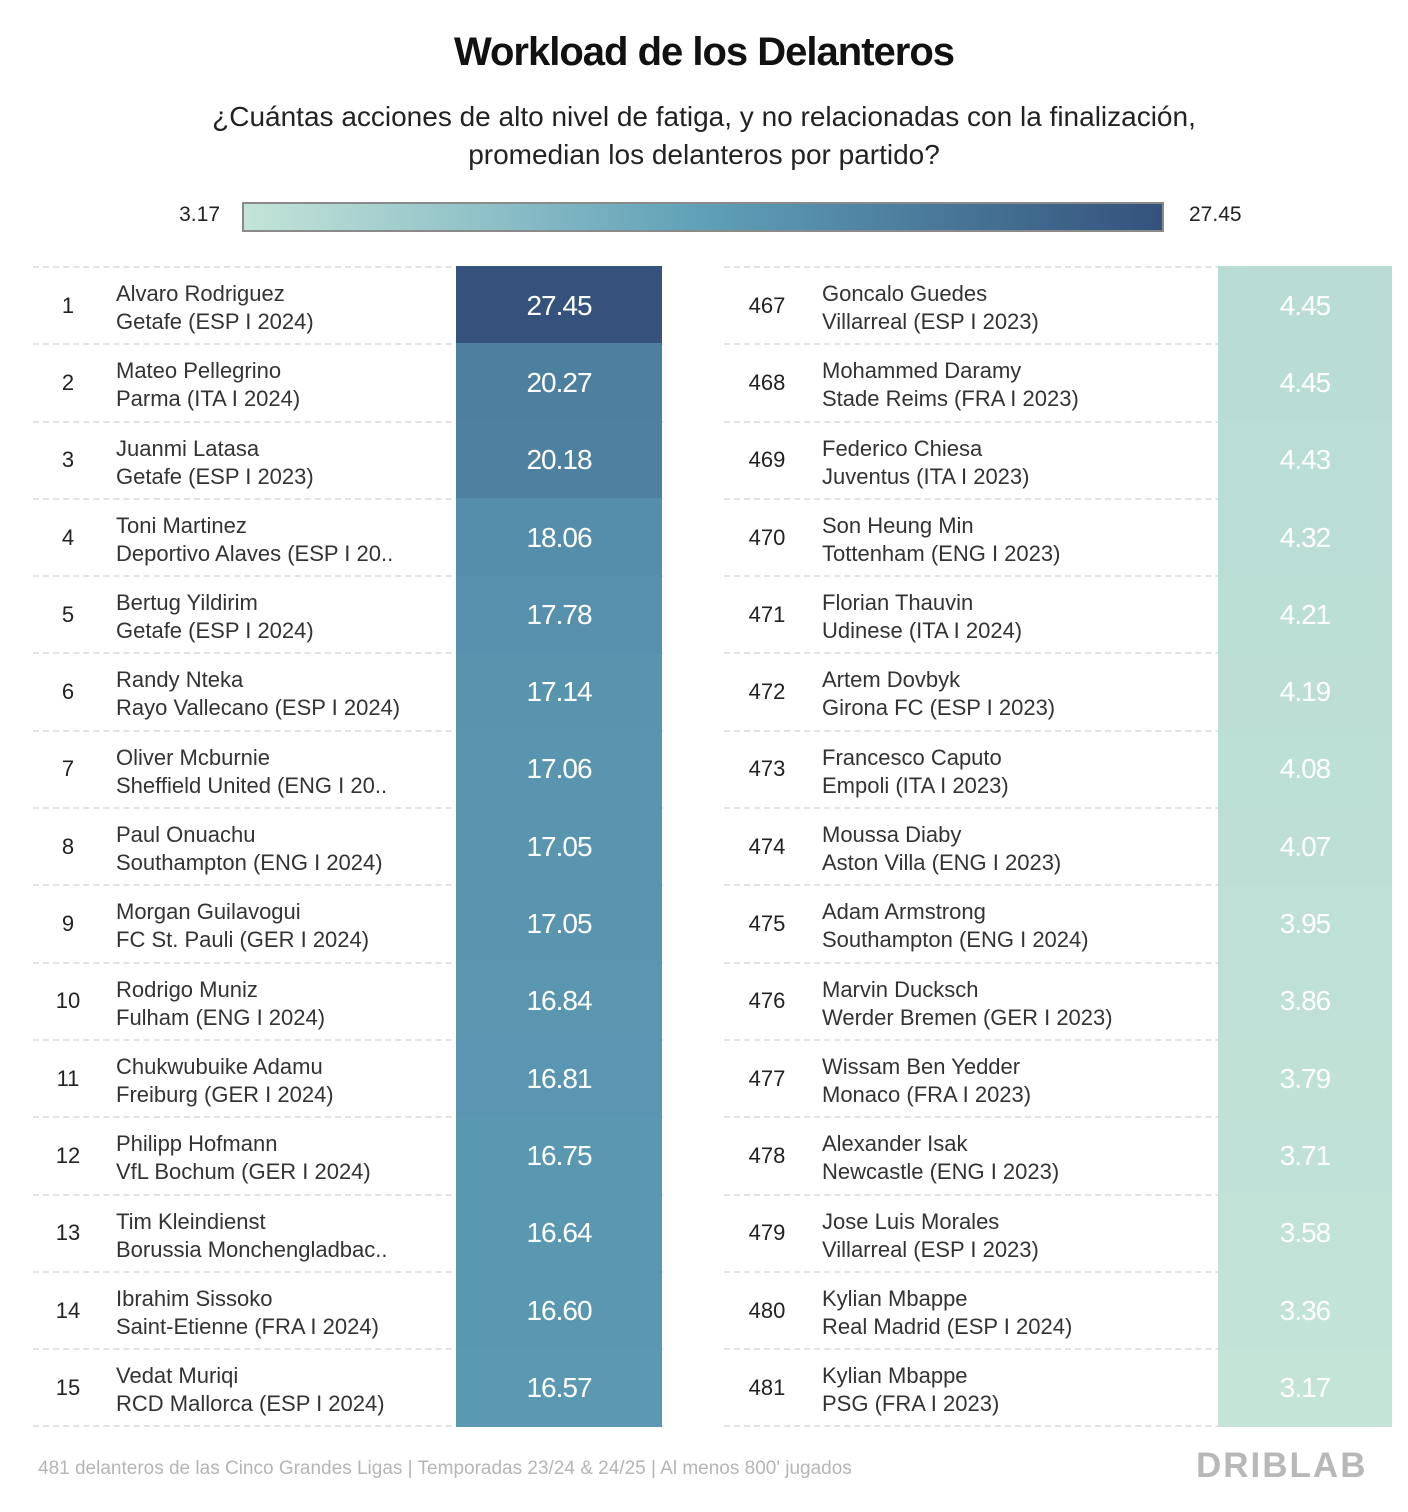 Image resolution: width=1408 pixels, height=1512 pixels. I want to click on value-cell: 16.81, so click(559, 1078).